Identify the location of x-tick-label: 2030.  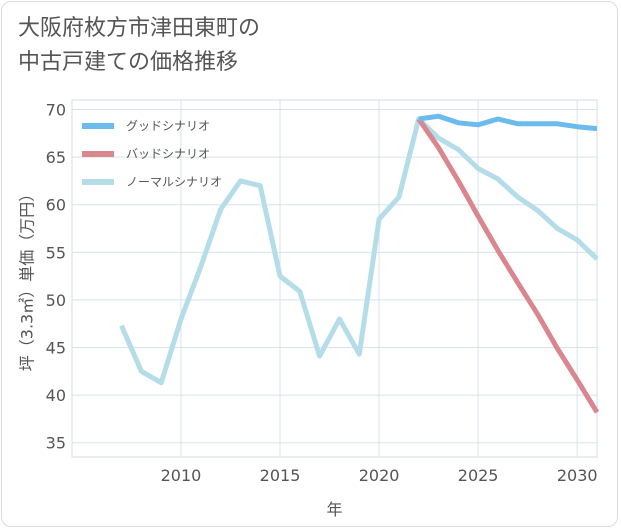
(577, 475).